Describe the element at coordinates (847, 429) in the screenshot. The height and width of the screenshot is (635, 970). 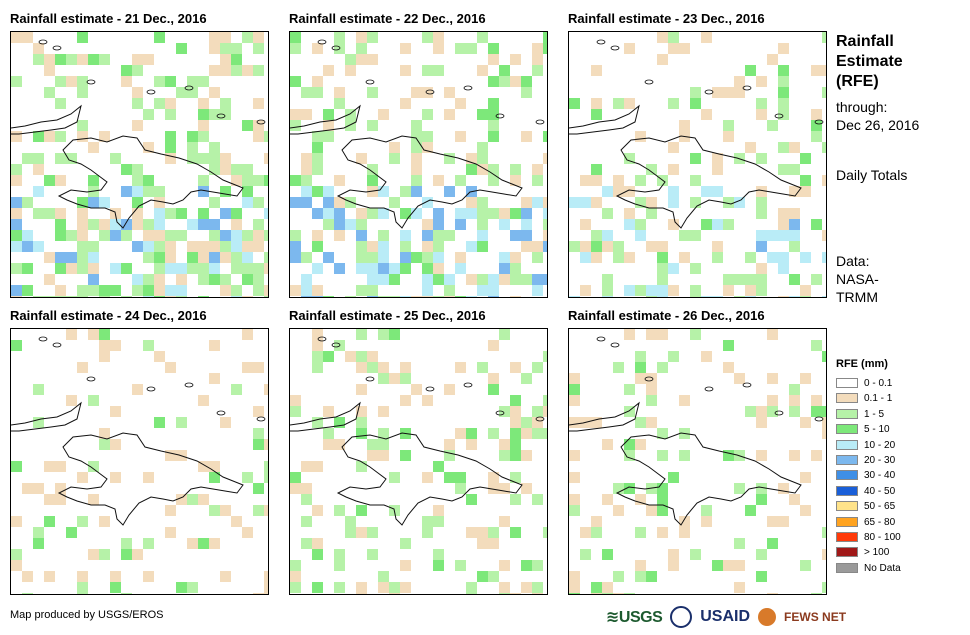
I see `legend-swatch` at that location.